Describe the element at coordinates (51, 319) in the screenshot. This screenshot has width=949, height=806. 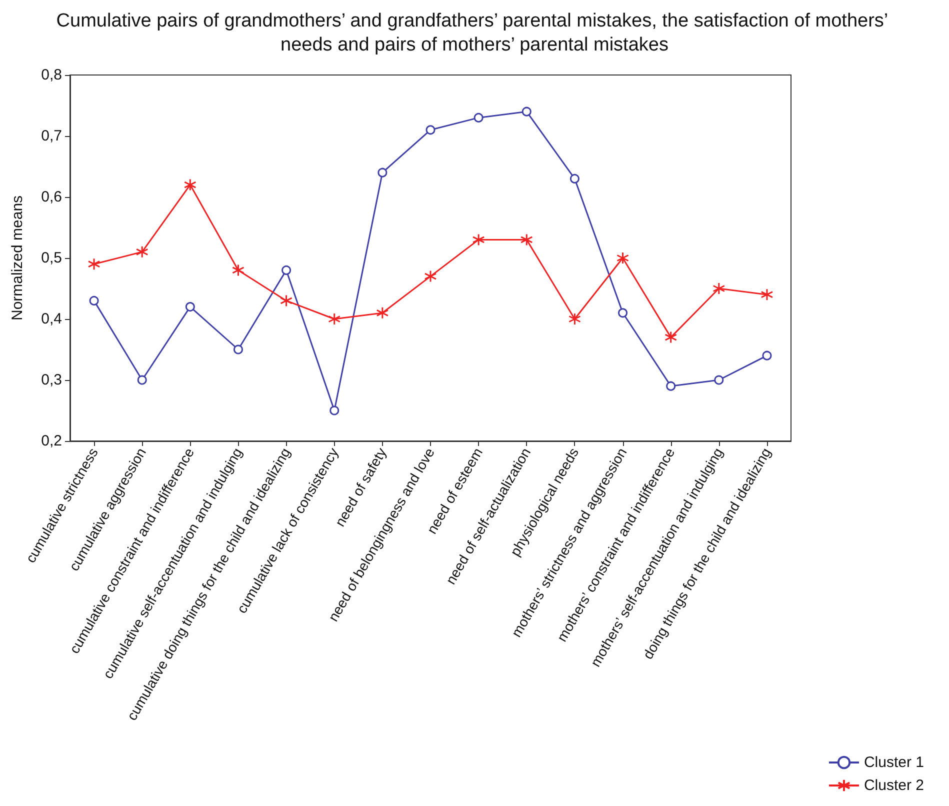
I see `y-tick-label: 0,4` at that location.